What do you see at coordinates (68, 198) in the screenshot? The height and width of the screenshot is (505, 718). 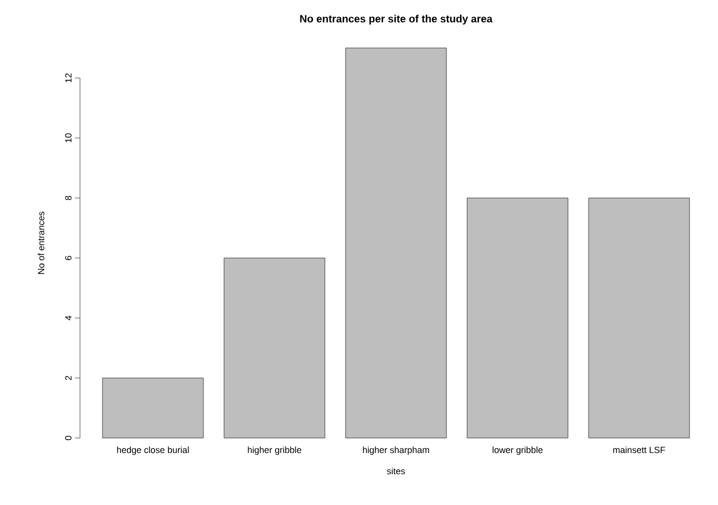 I see `y-tick-label: 8` at bounding box center [68, 198].